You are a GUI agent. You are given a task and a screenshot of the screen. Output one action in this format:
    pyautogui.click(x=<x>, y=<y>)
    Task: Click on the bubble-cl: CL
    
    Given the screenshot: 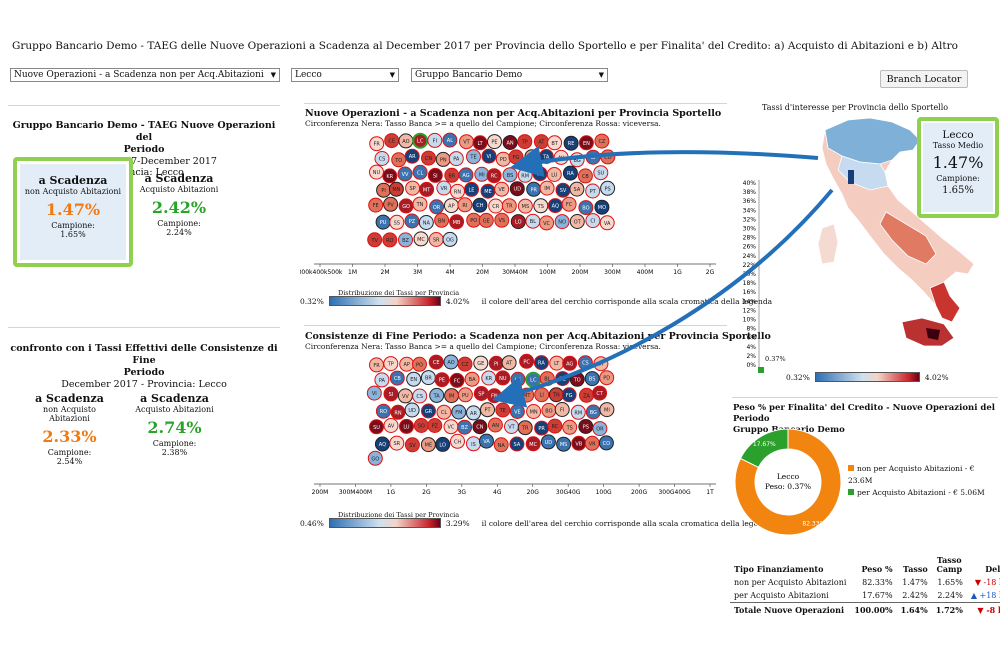 What is the action you would take?
    pyautogui.click(x=444, y=412)
    